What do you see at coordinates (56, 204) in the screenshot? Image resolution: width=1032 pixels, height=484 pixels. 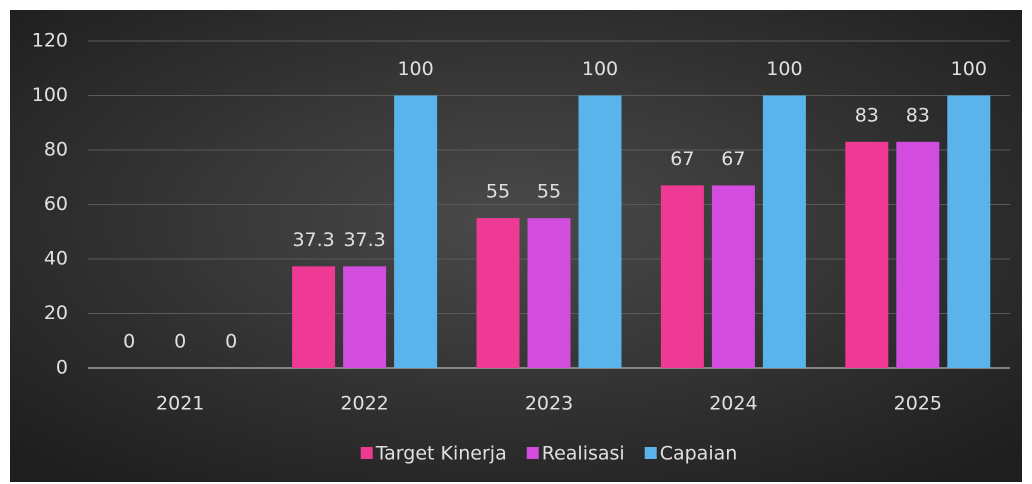 I see `y-tick-label: 60` at bounding box center [56, 204].